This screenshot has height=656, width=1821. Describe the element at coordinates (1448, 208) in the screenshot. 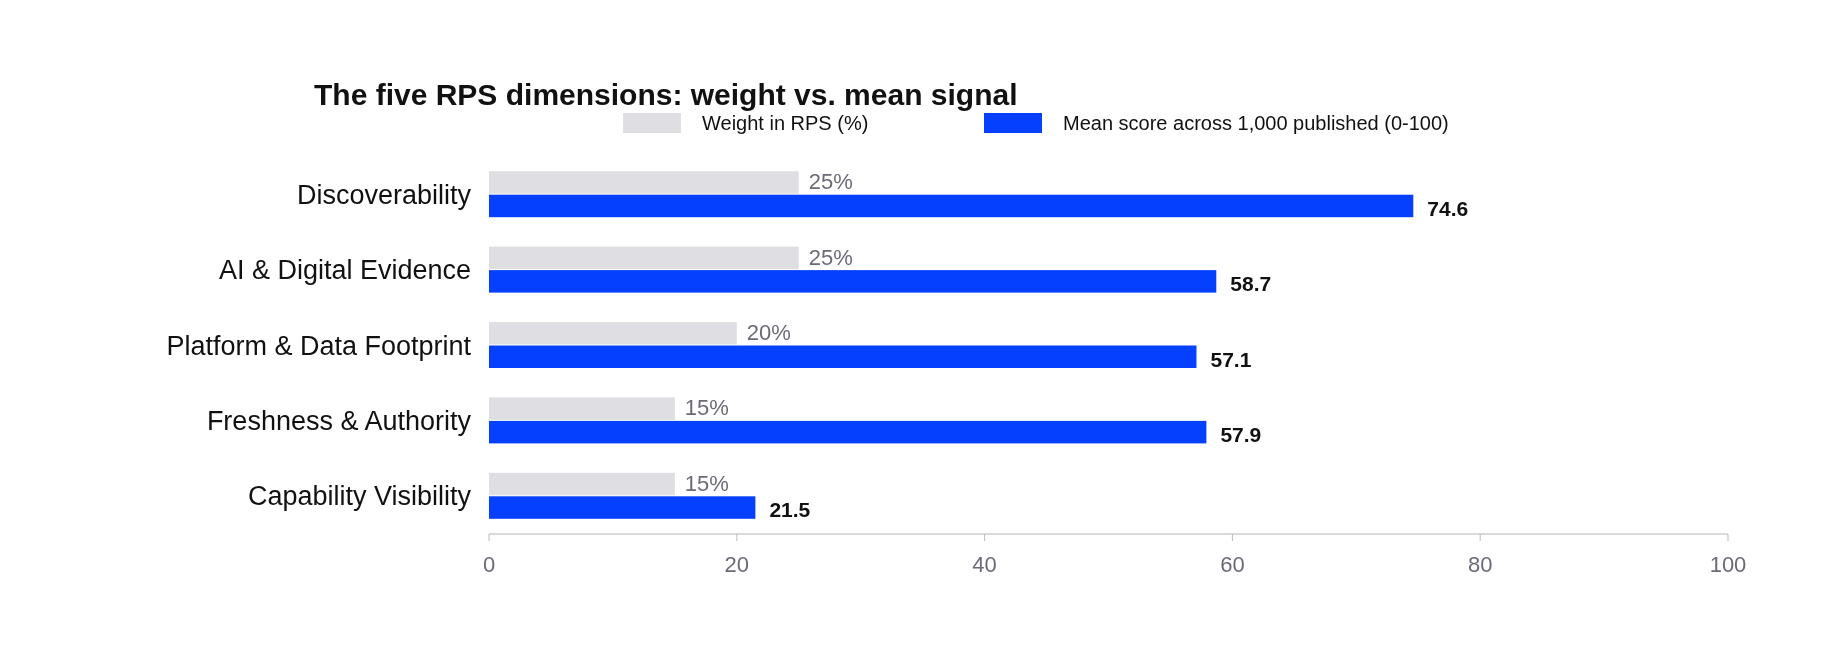

I see `data-label: 74.6` at that location.